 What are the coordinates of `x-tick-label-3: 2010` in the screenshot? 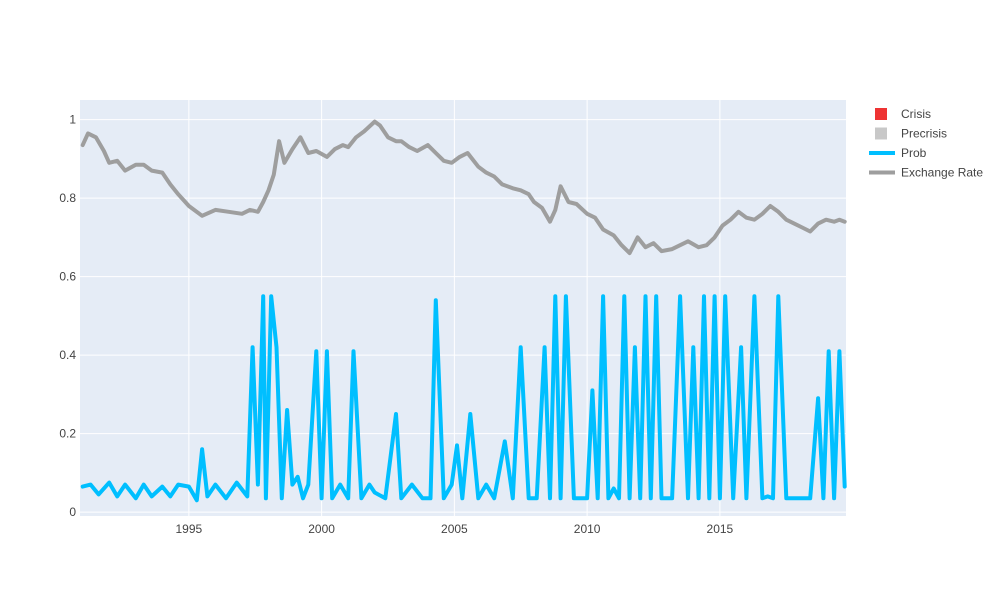 It's located at (587, 529).